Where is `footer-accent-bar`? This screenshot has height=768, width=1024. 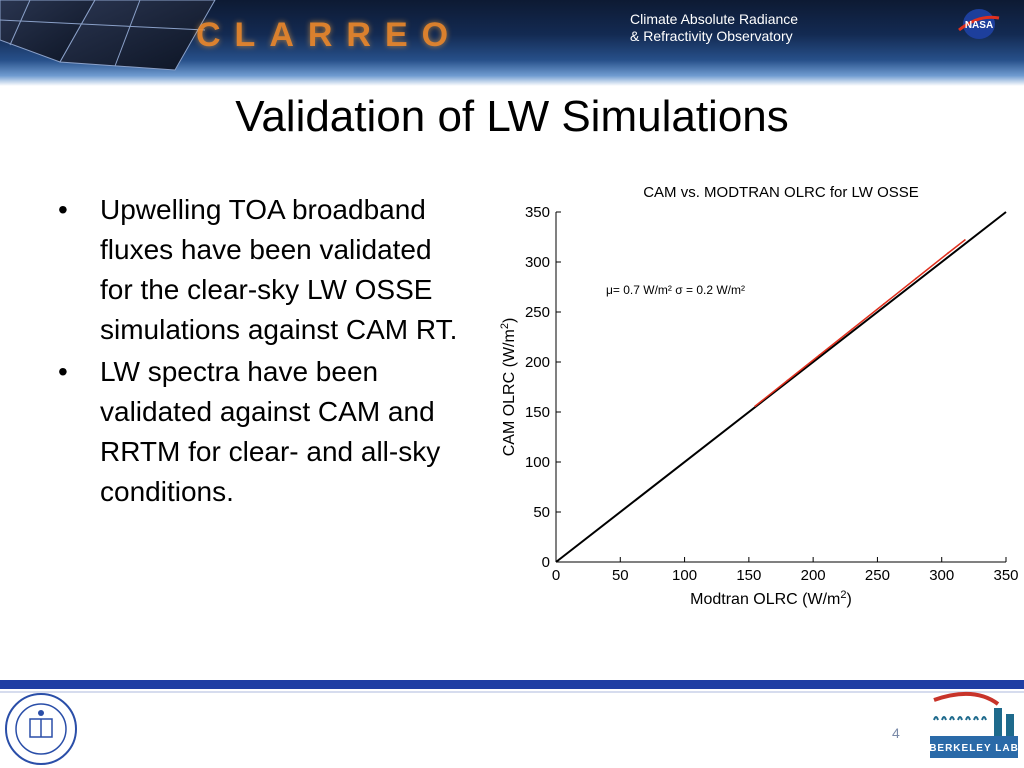
footer-accent-bar is located at coordinates (512, 685).